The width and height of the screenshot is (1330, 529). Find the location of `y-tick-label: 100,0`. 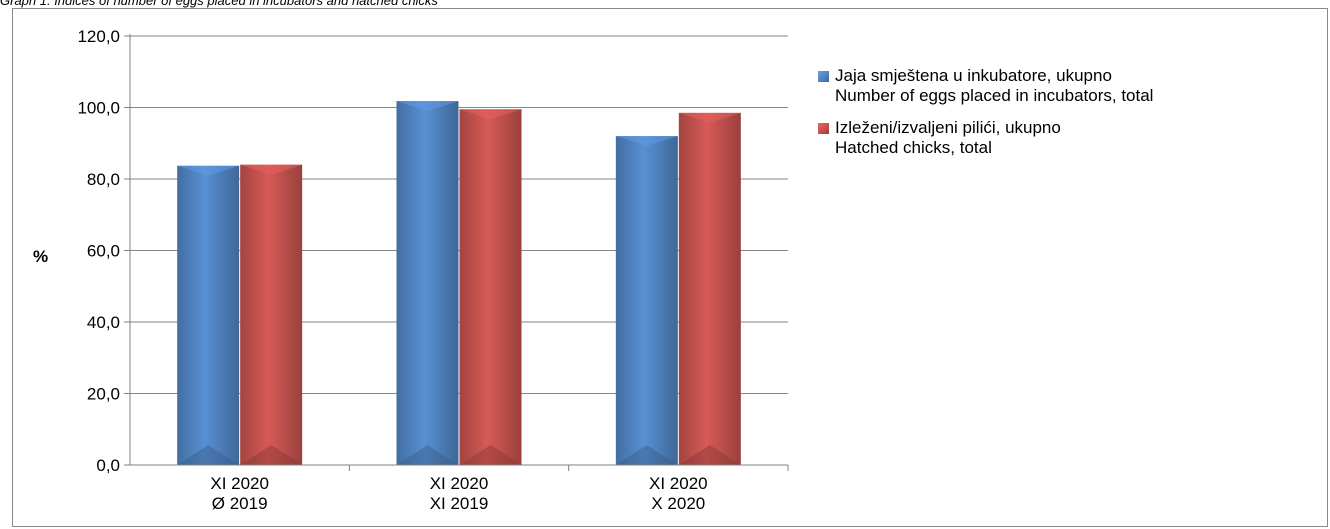

y-tick-label: 100,0 is located at coordinates (98, 108).